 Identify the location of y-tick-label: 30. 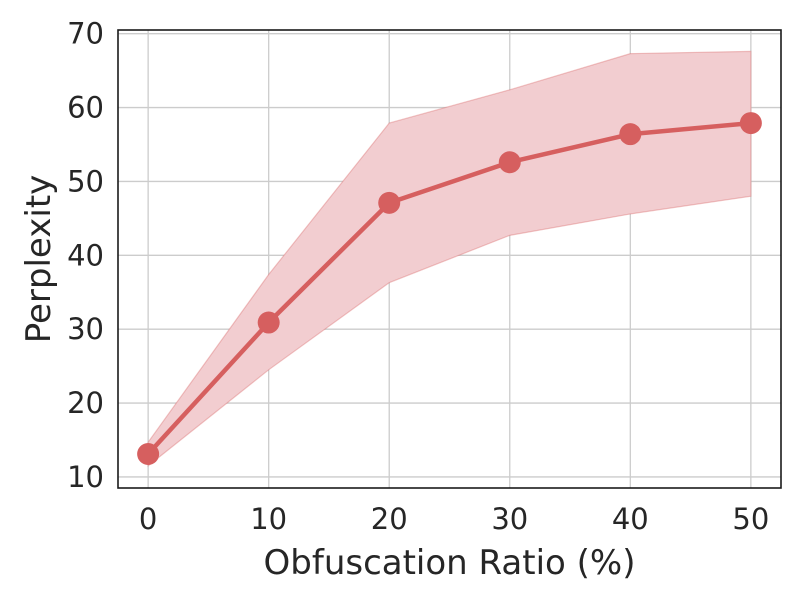
(85, 329).